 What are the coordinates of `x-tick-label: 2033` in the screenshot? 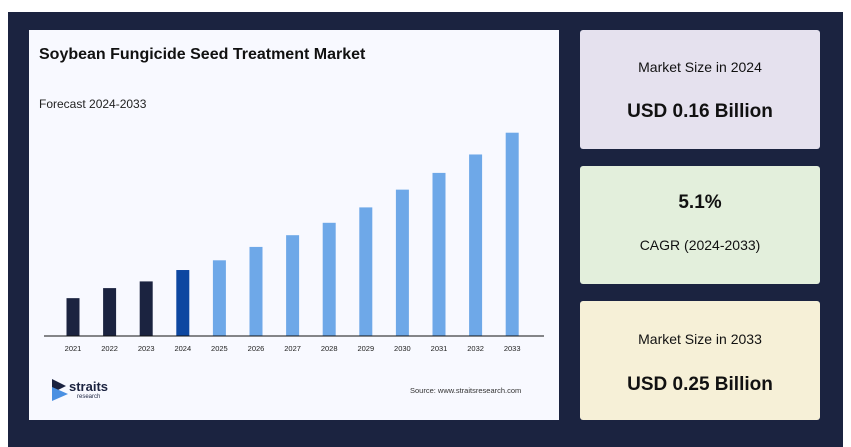 It's located at (512, 348).